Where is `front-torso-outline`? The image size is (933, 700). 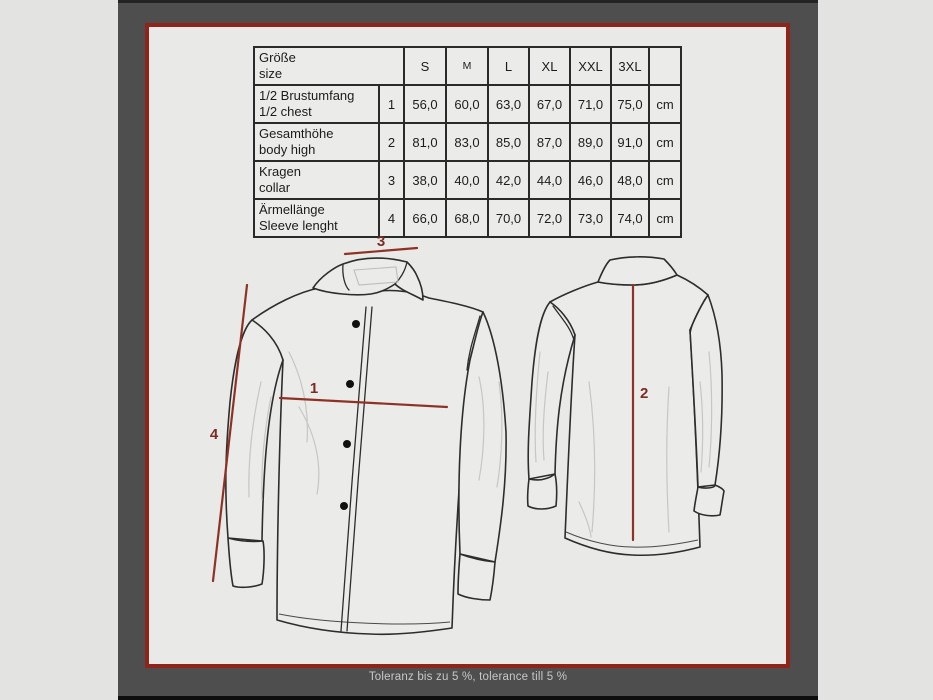
front-torso-outline is located at coordinates (367, 460).